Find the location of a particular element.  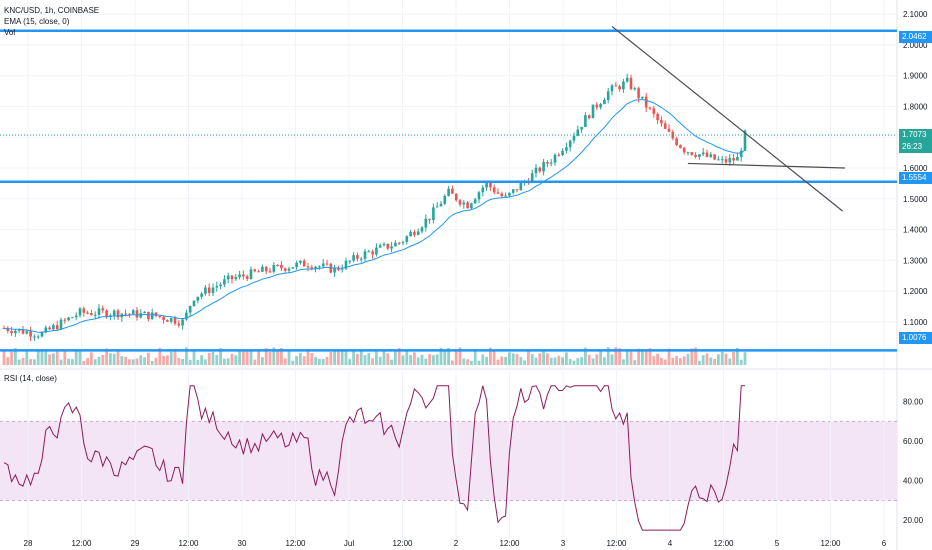

price-tick-label: 1.2000 is located at coordinates (915, 291).